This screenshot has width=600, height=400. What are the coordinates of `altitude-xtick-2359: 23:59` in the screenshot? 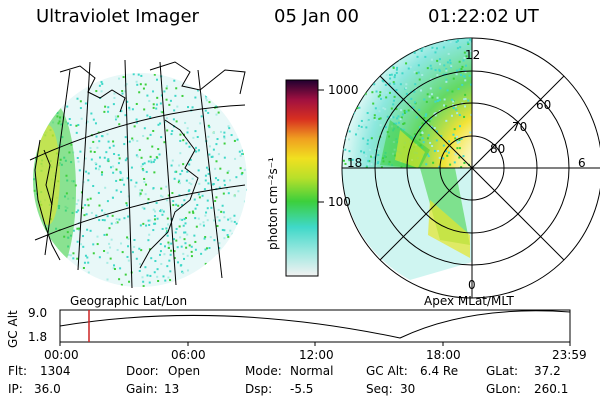 It's located at (569, 355).